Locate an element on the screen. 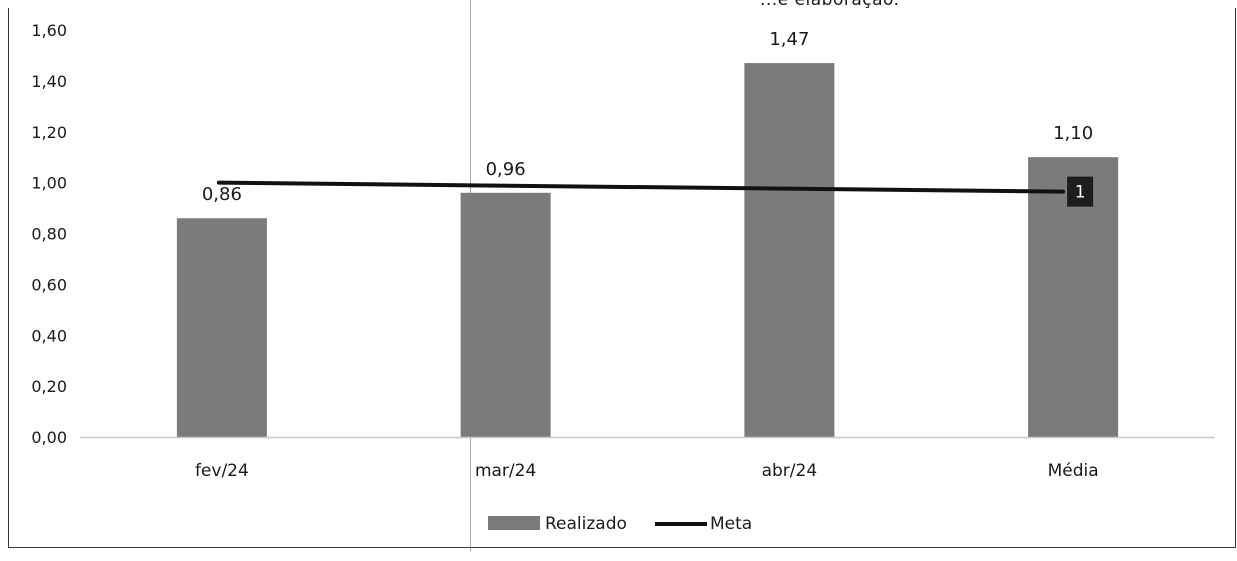 This screenshot has width=1237, height=561. chart-title-fragment: ...e elaboração. is located at coordinates (830, 5).